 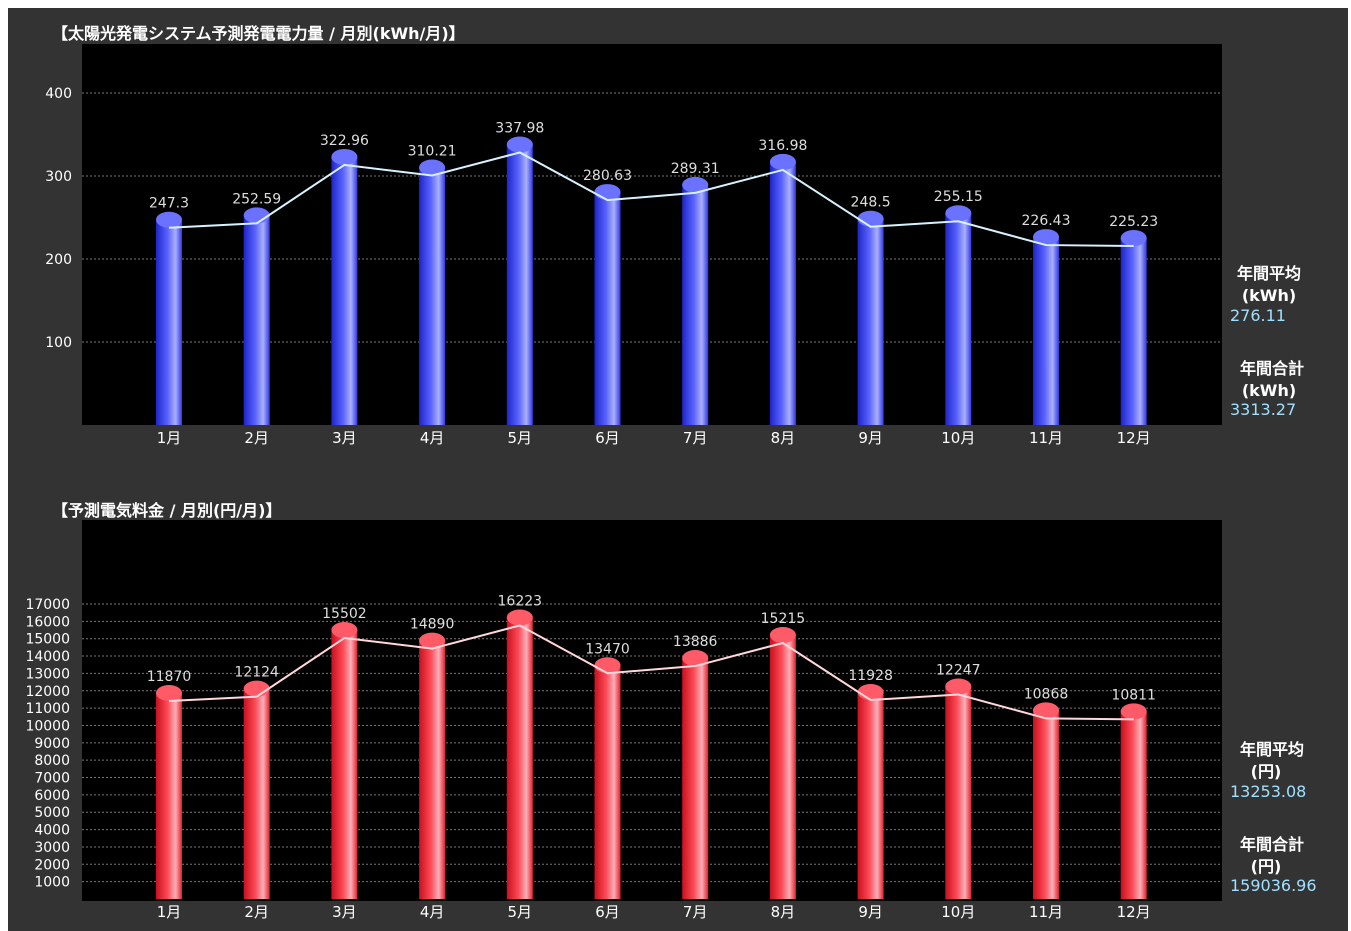 What do you see at coordinates (1268, 273) in the screenshot?
I see `kwh-avg-label: 年間平均` at bounding box center [1268, 273].